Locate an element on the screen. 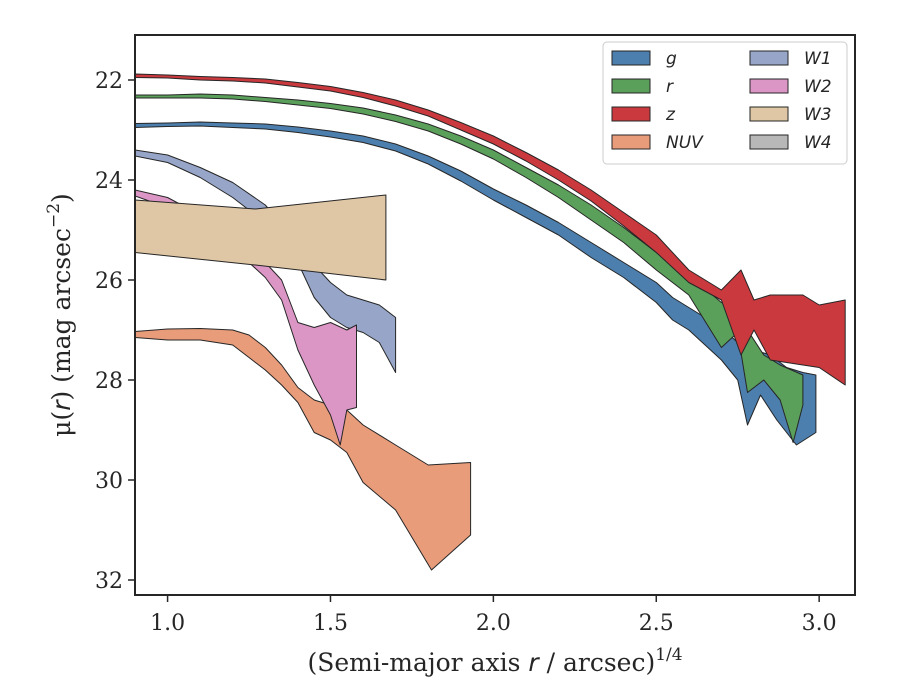 Image resolution: width=900 pixels, height=700 pixels. y-tick-label: 26 is located at coordinates (109, 281).